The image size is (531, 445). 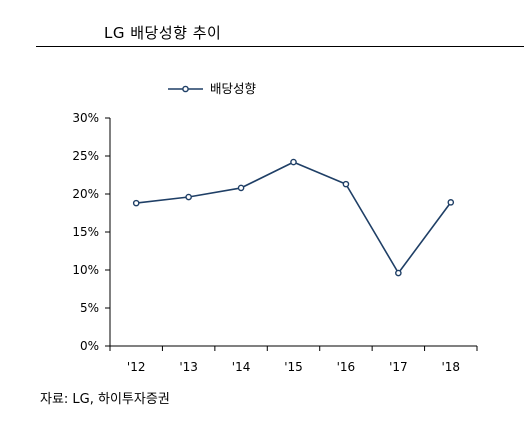 I want to click on y-ticks: 0% 5% 10% 15% 20% 25% 30%, so click(x=91, y=232).